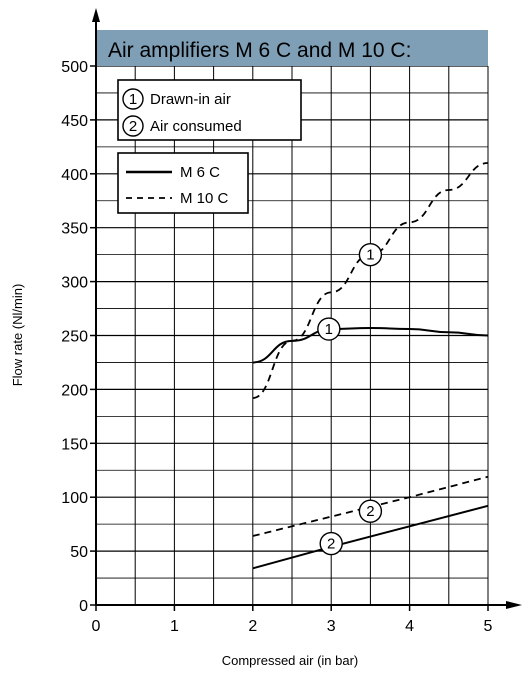  I want to click on y-tick-200: 200, so click(74, 390).